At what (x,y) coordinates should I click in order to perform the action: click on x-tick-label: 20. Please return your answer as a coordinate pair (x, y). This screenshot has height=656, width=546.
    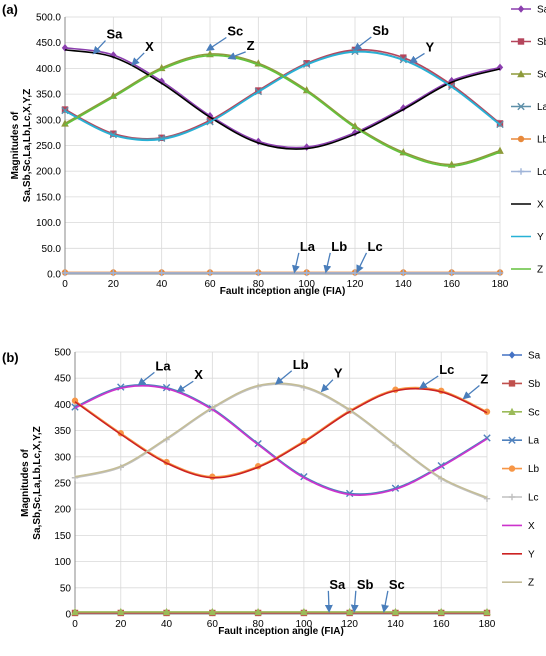
    Looking at the image, I should click on (114, 284).